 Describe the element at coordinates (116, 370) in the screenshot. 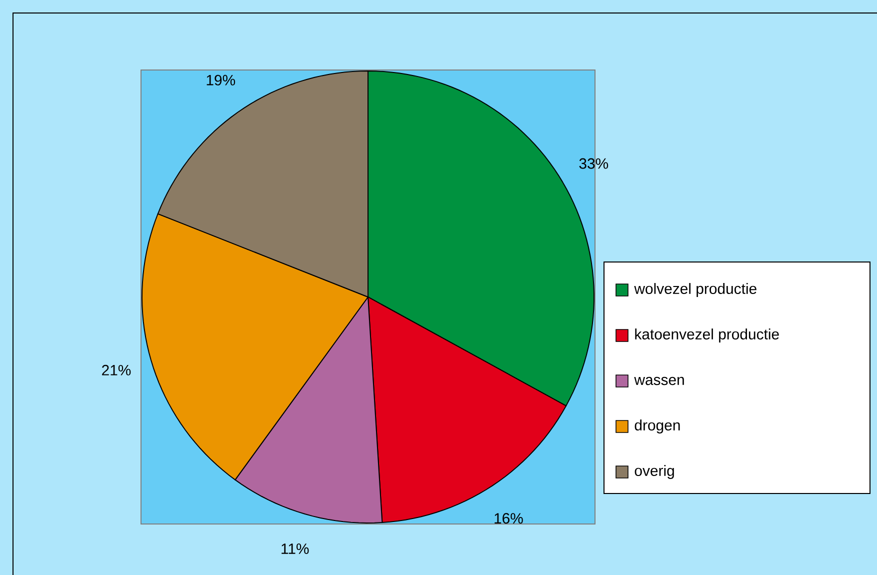

I see `data-label: 21%` at that location.